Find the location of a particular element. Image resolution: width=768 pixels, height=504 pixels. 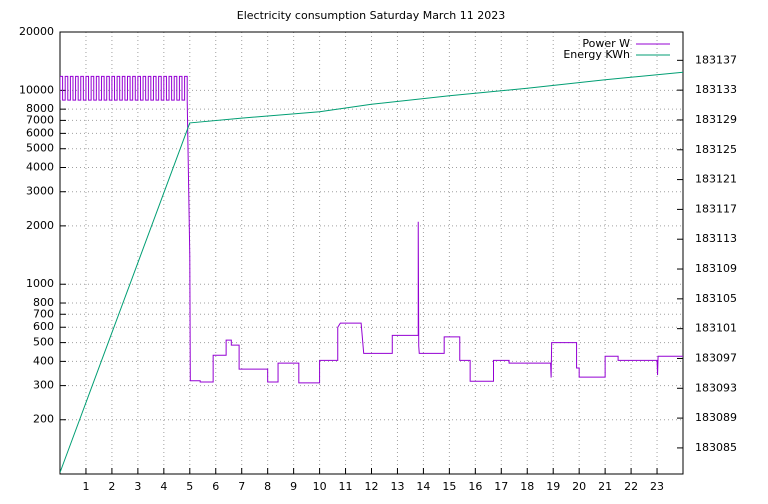

x-tick-label: 2 is located at coordinates (111, 486).